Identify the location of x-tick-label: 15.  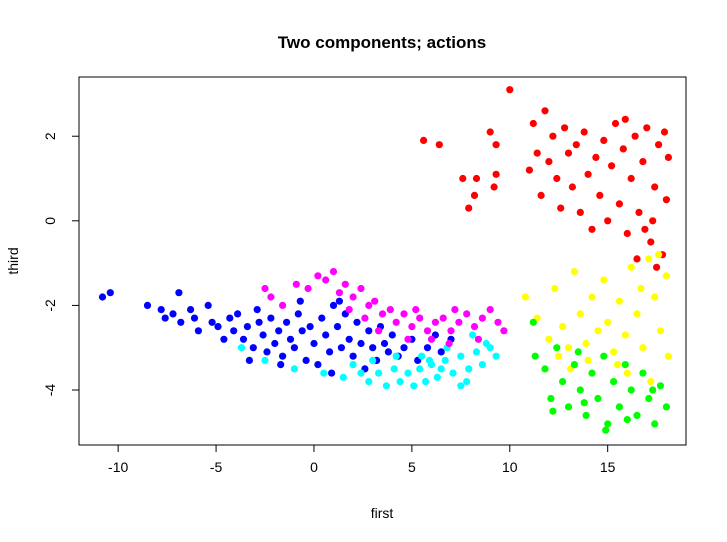
(608, 467).